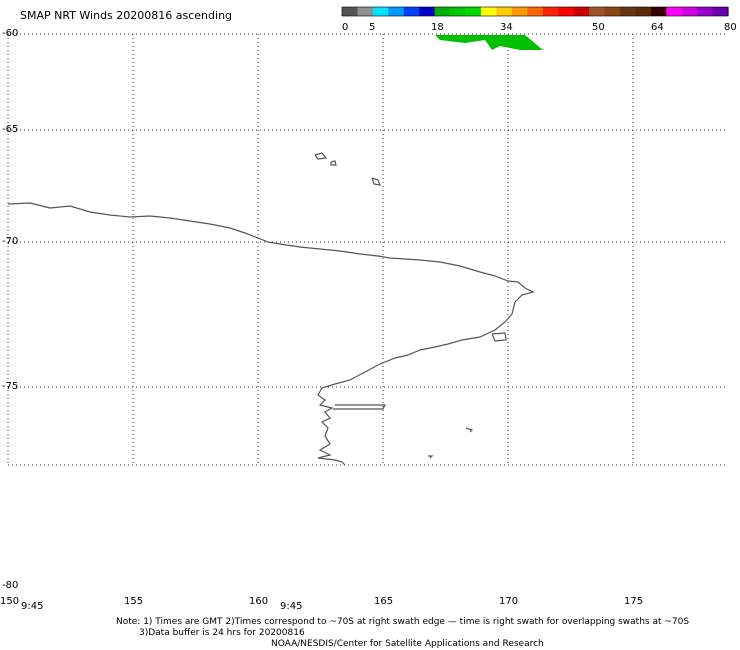 The image size is (740, 650). Describe the element at coordinates (10, 386) in the screenshot. I see `lat-label-75: -75` at that location.